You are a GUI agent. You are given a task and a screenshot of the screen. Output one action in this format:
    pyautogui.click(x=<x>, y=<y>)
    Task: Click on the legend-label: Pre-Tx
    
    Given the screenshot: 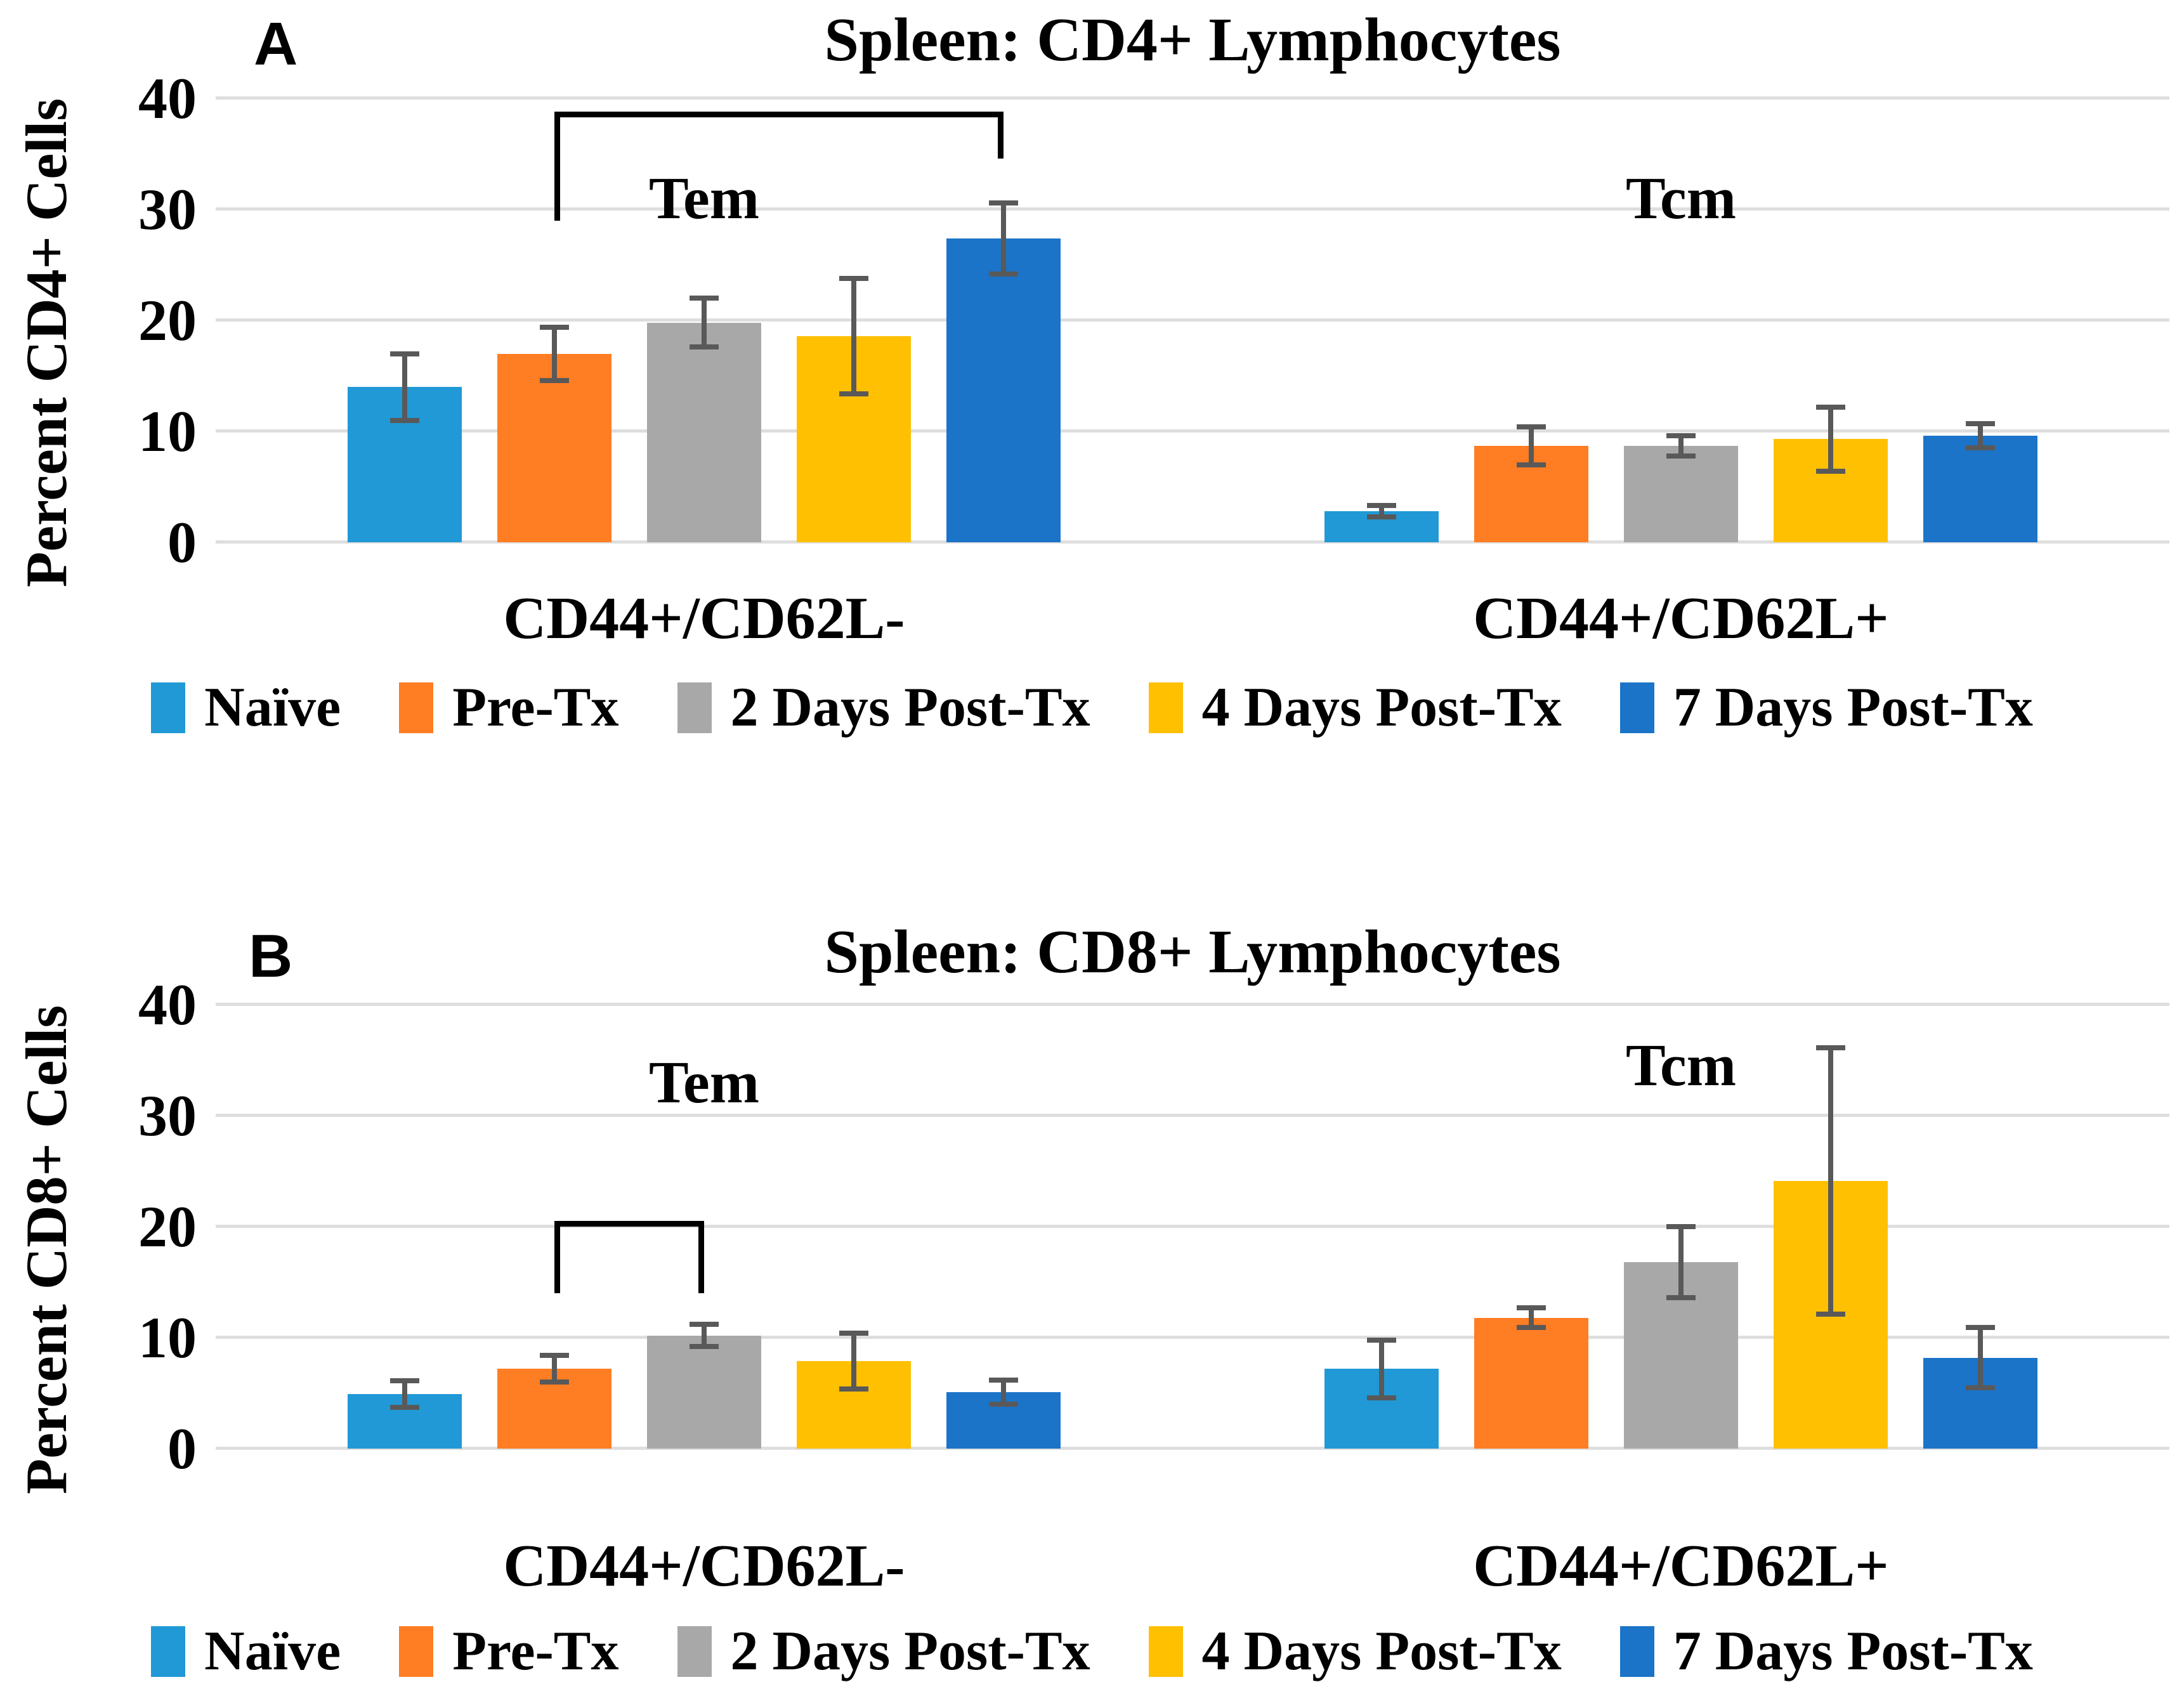 What is the action you would take?
    pyautogui.click(x=535, y=1651)
    